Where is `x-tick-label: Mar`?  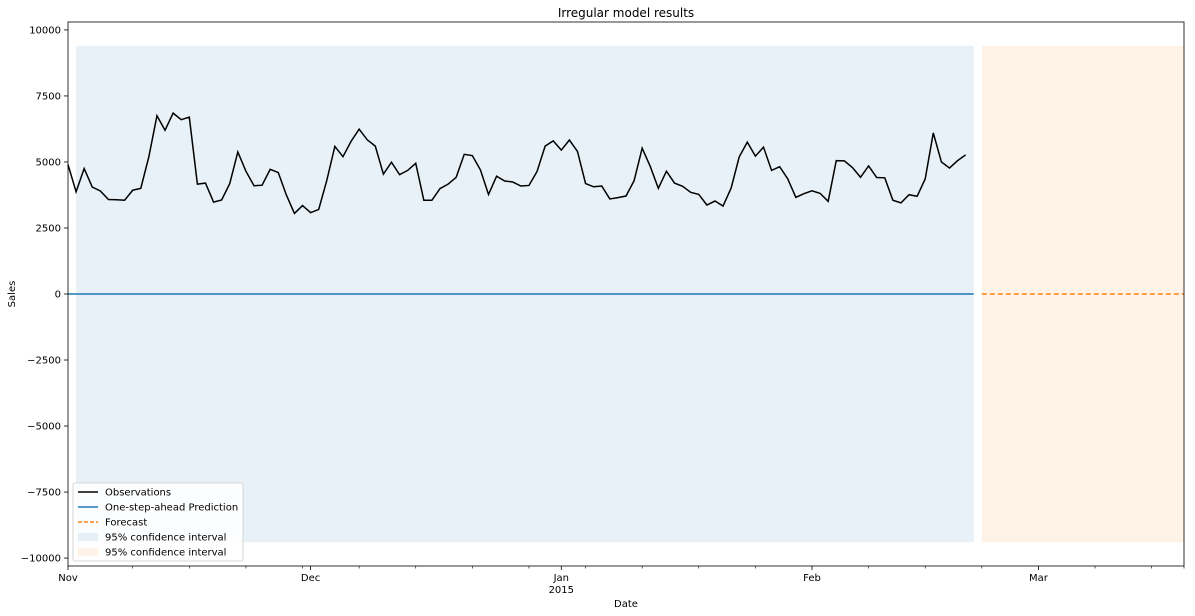
x-tick-label: Mar is located at coordinates (1039, 578).